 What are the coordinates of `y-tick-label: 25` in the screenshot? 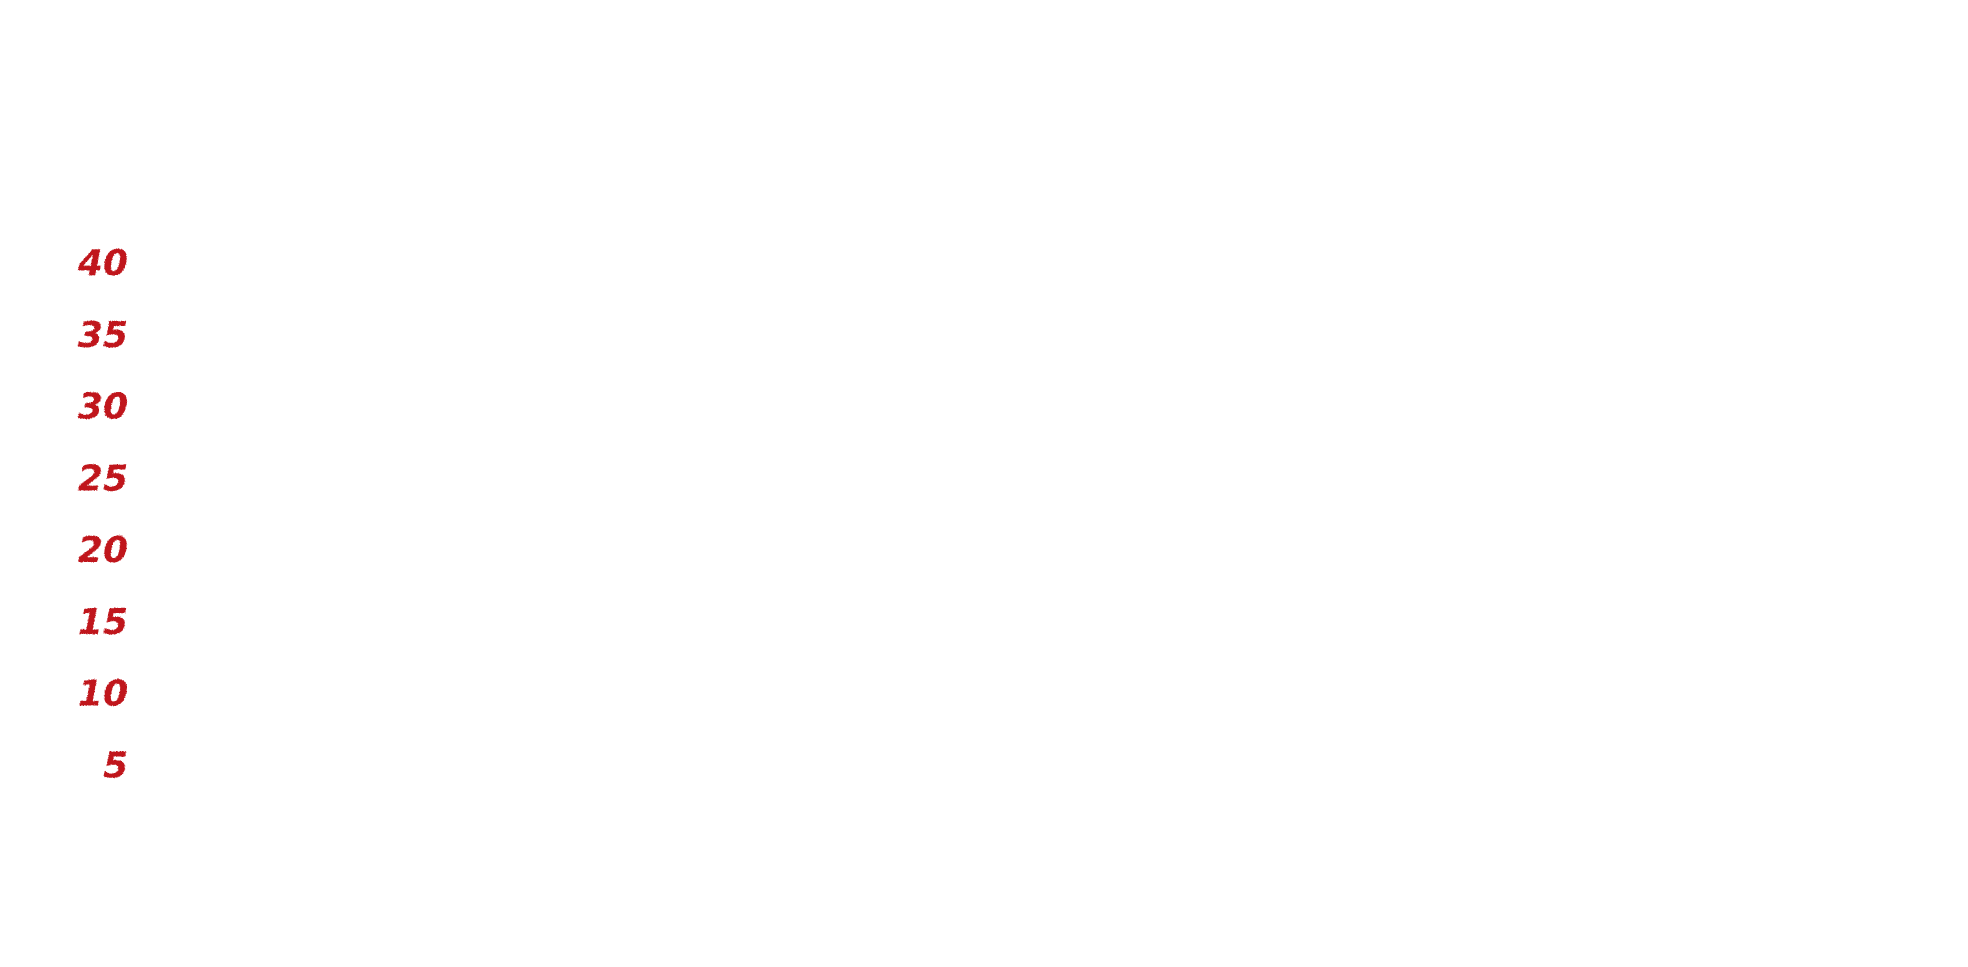 It's located at (103, 478).